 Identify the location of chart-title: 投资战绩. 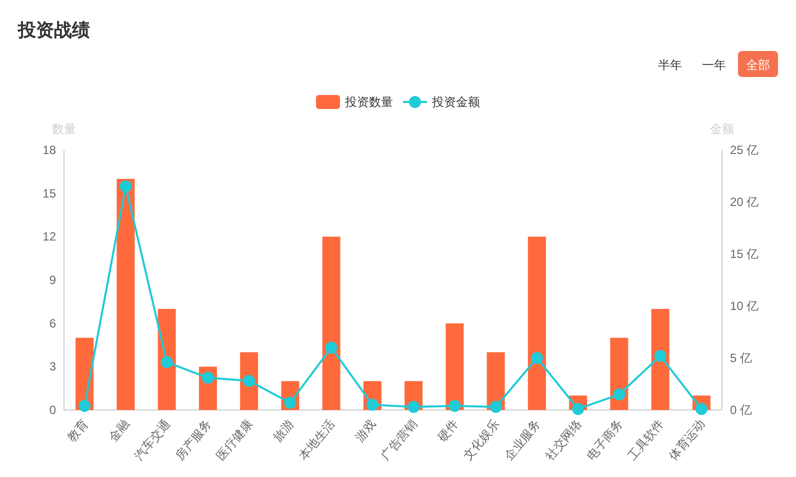
(53, 30).